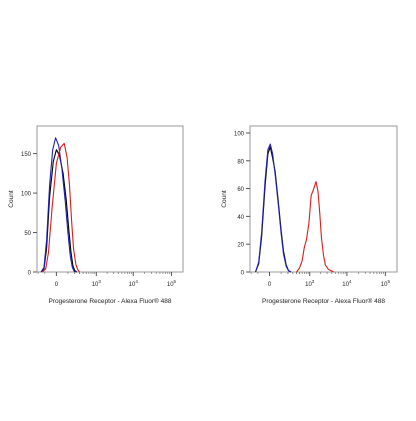 Image resolution: width=416 pixels, height=421 pixels. What do you see at coordinates (27, 234) in the screenshot?
I see `y-tick-label: 50` at bounding box center [27, 234].